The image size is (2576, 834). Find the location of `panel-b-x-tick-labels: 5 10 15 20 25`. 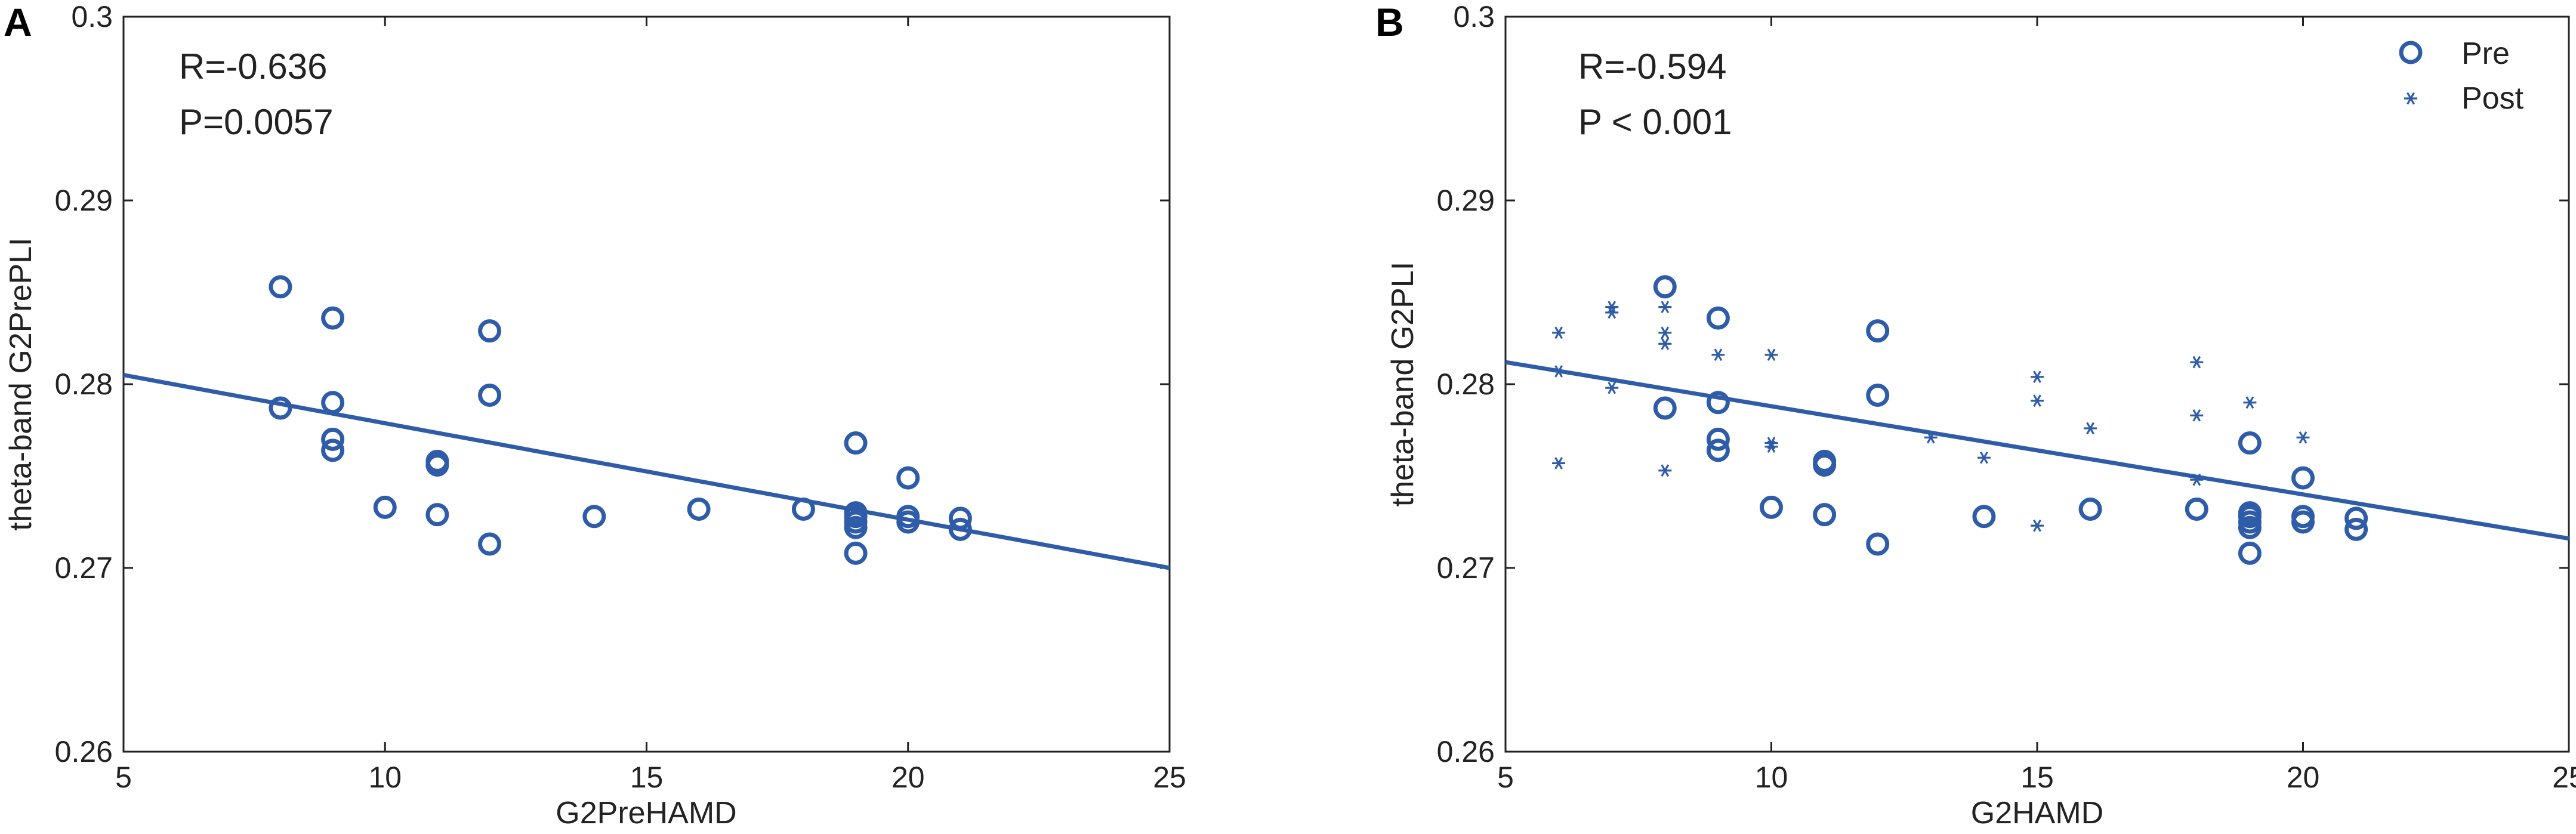

panel-b-x-tick-labels: 5 10 15 20 25 is located at coordinates (2036, 777).